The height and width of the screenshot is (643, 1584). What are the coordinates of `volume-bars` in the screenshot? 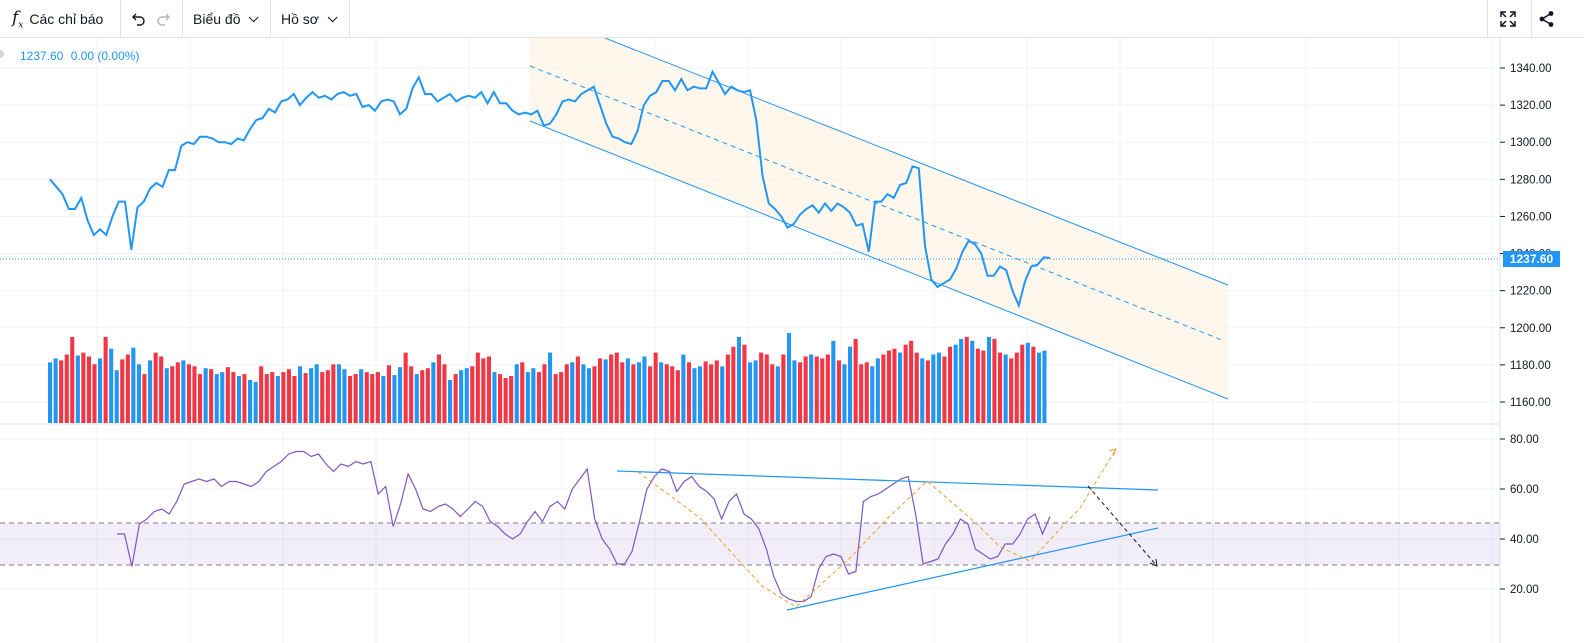 It's located at (547, 378).